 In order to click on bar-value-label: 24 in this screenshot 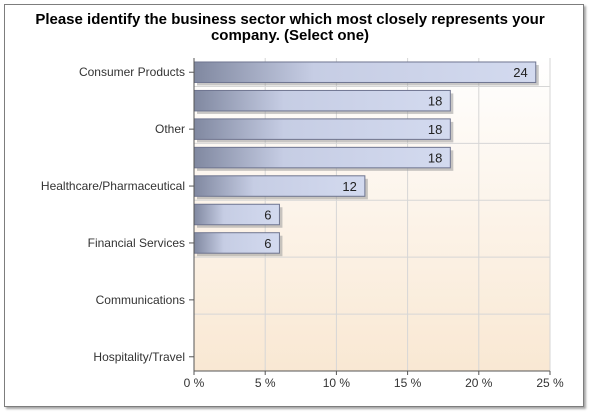, I will do `click(520, 72)`.